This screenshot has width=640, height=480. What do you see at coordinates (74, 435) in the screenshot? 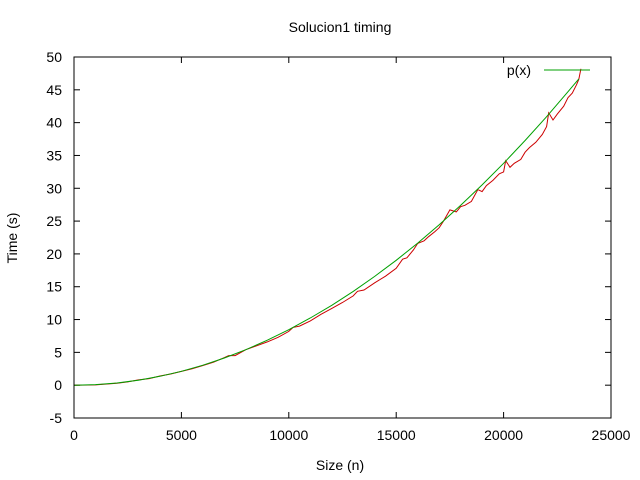
I see `x-tick-label: 0` at bounding box center [74, 435].